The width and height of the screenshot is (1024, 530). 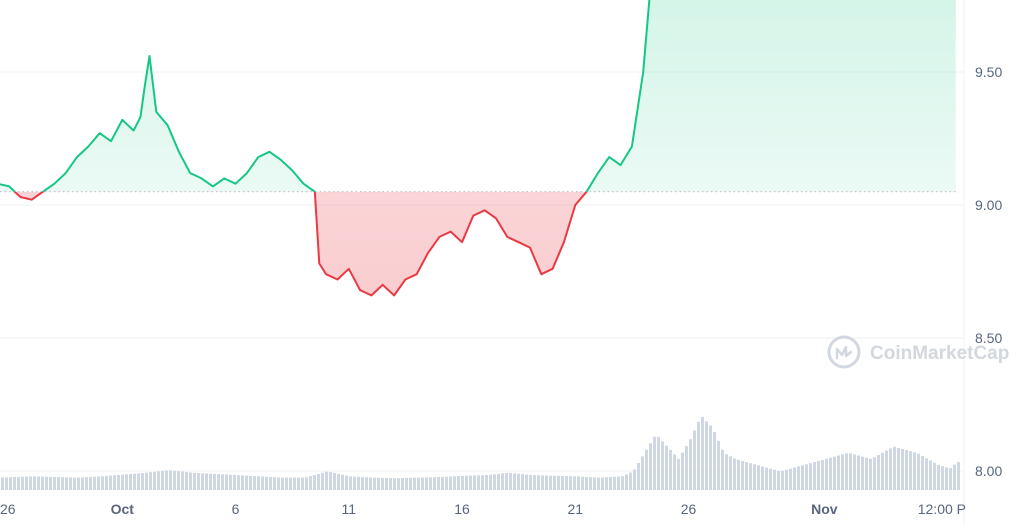 What do you see at coordinates (844, 352) in the screenshot?
I see `coinmarketcap-logo-icon` at bounding box center [844, 352].